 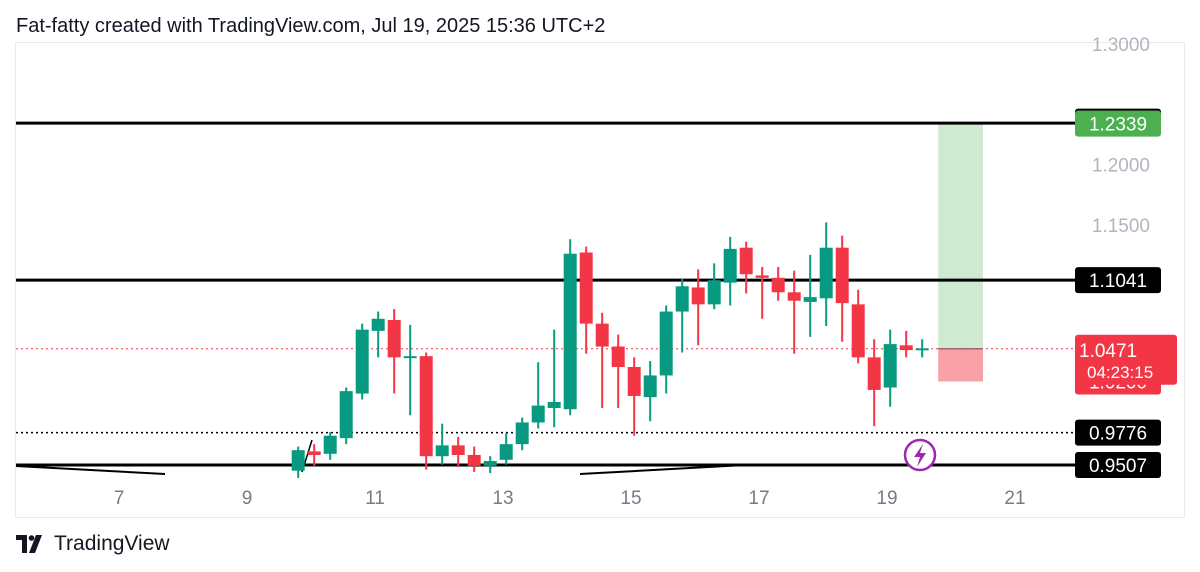 What do you see at coordinates (1014, 498) in the screenshot?
I see `x-tick-label: 21` at bounding box center [1014, 498].